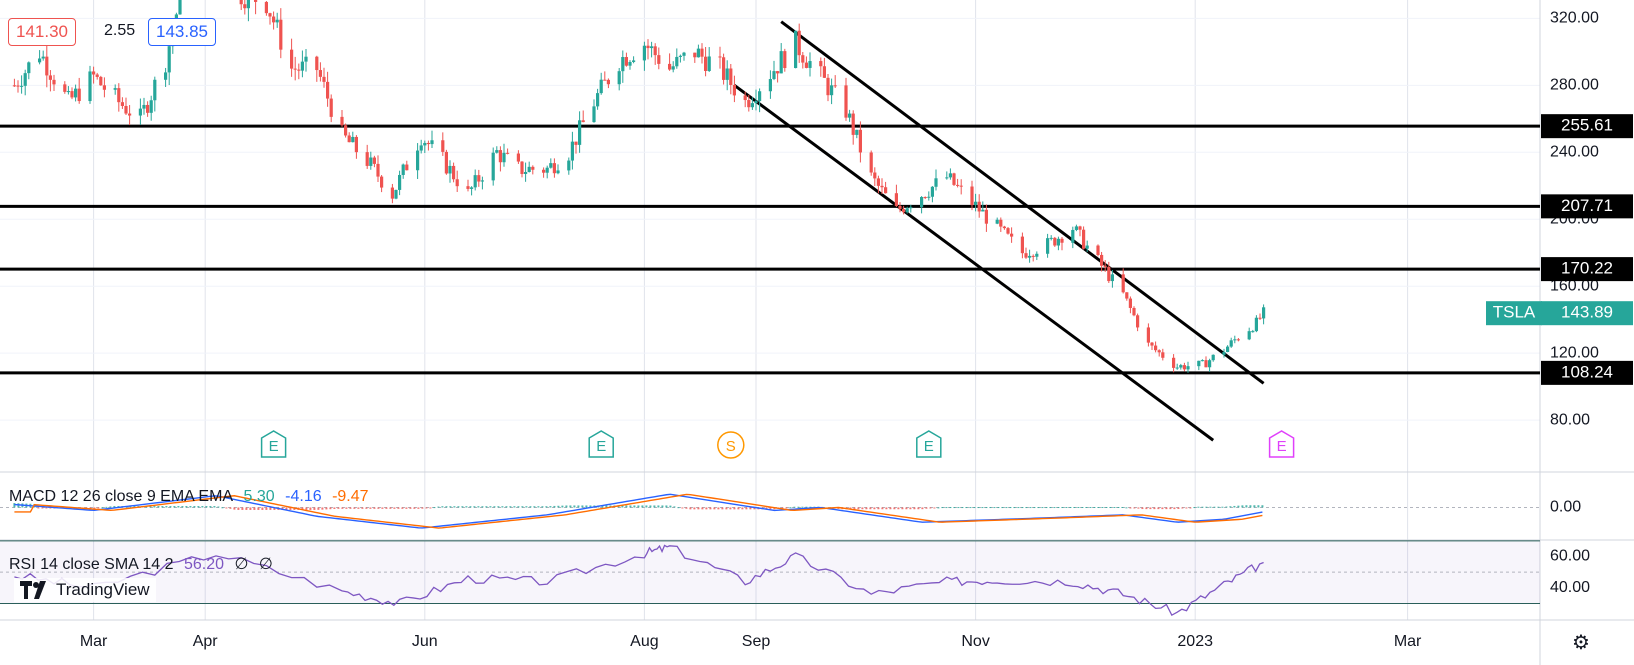 The height and width of the screenshot is (665, 1634). Describe the element at coordinates (1581, 643) in the screenshot. I see `settings-gear-icon: ⚙` at that location.